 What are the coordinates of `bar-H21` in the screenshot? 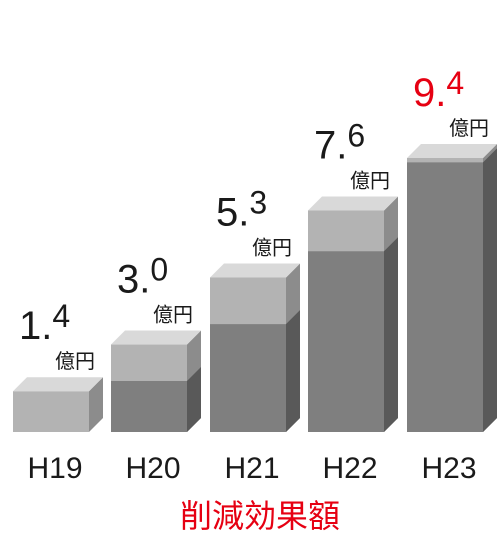 It's located at (255, 347).